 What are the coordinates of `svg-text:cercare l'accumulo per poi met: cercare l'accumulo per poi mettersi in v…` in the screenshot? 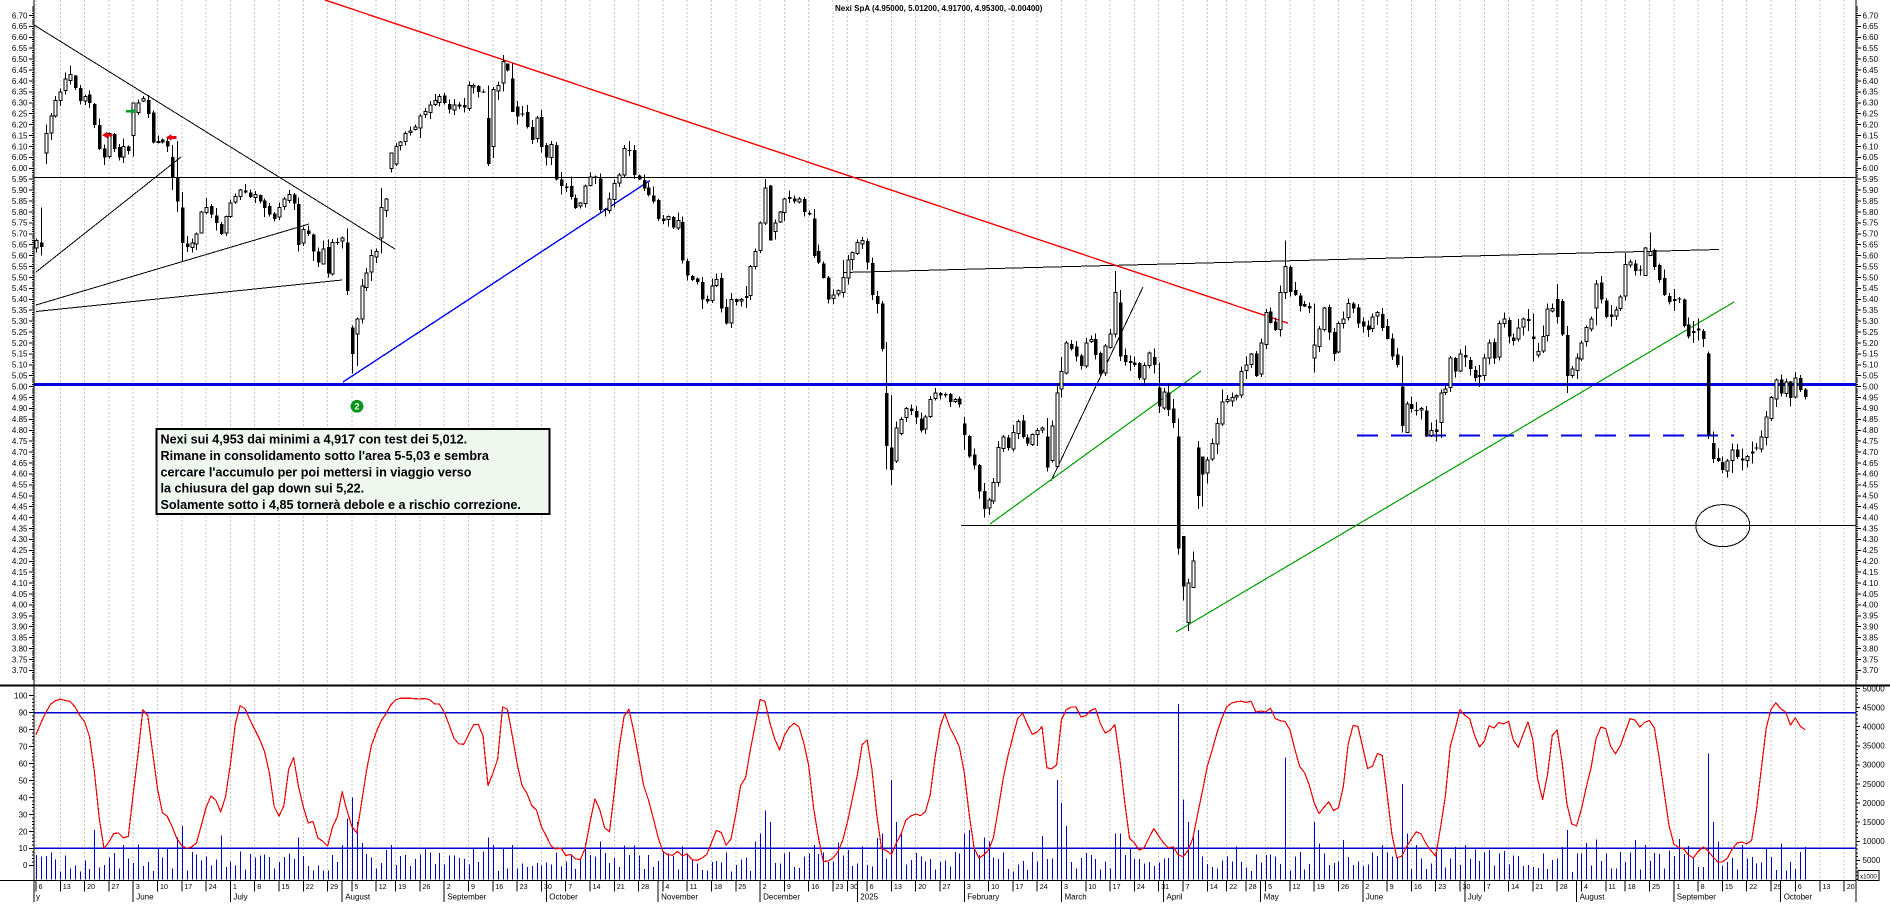 It's located at (316, 472).